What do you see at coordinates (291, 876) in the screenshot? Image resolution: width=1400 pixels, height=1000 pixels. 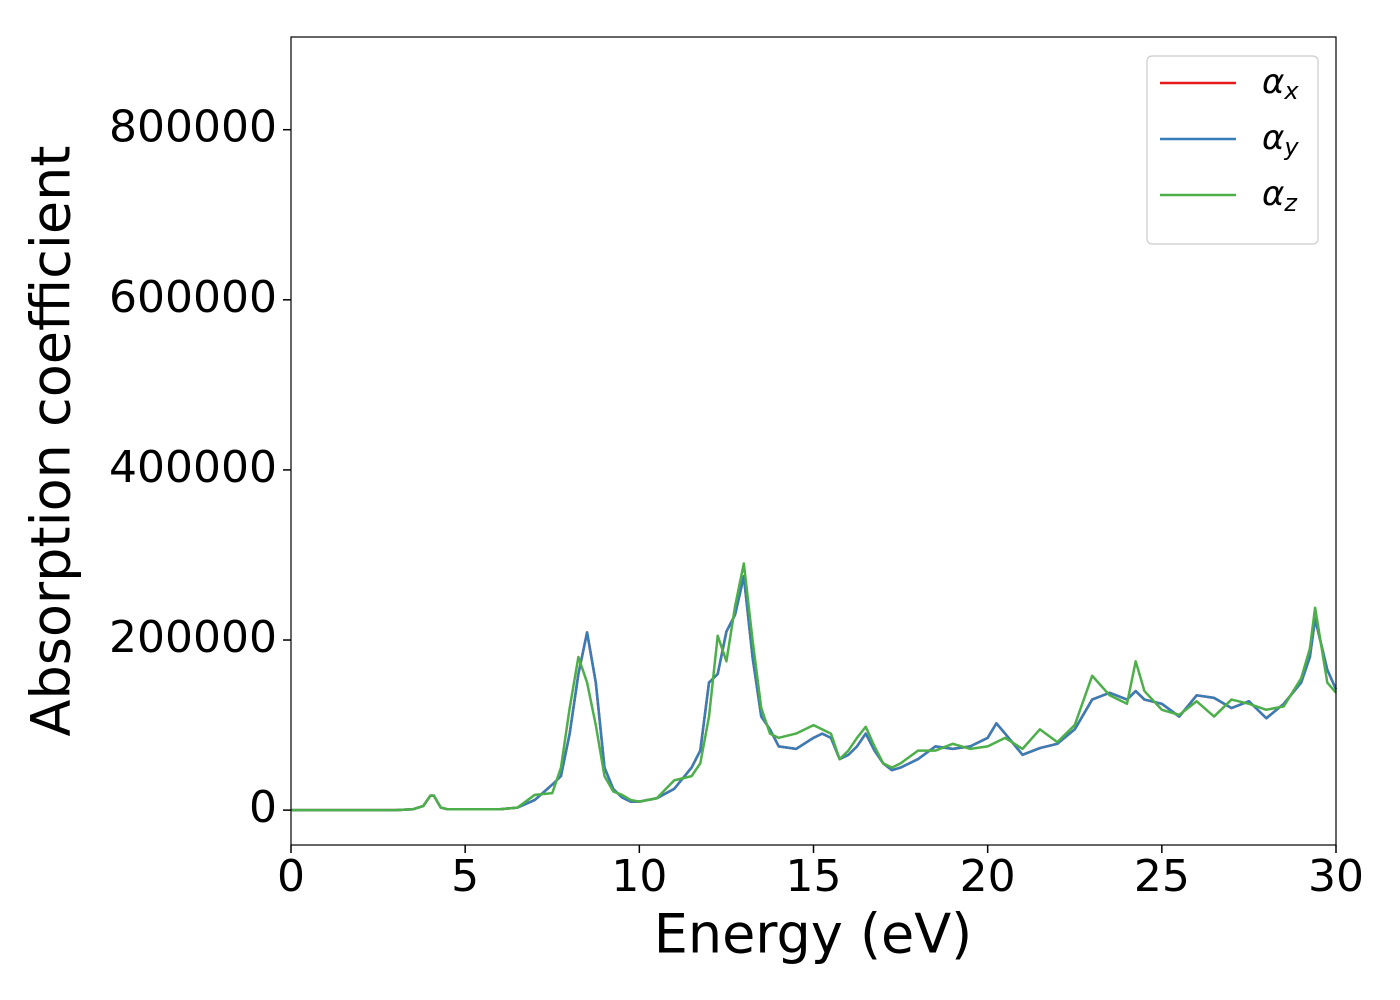 I see `x-tick-label: 0` at bounding box center [291, 876].